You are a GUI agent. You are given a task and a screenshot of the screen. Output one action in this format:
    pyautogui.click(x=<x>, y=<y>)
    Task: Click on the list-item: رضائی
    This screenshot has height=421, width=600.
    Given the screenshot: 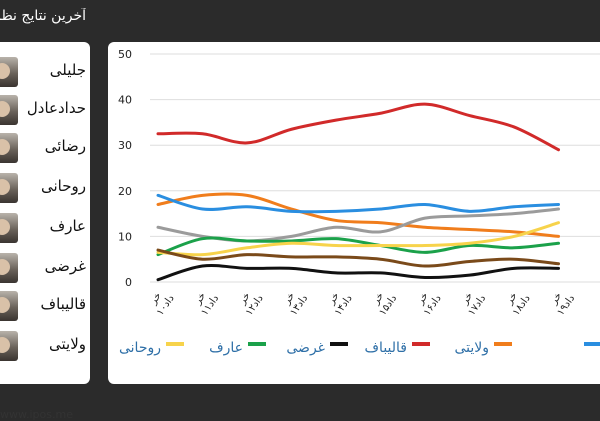 What is the action you would take?
    pyautogui.click(x=45, y=148)
    